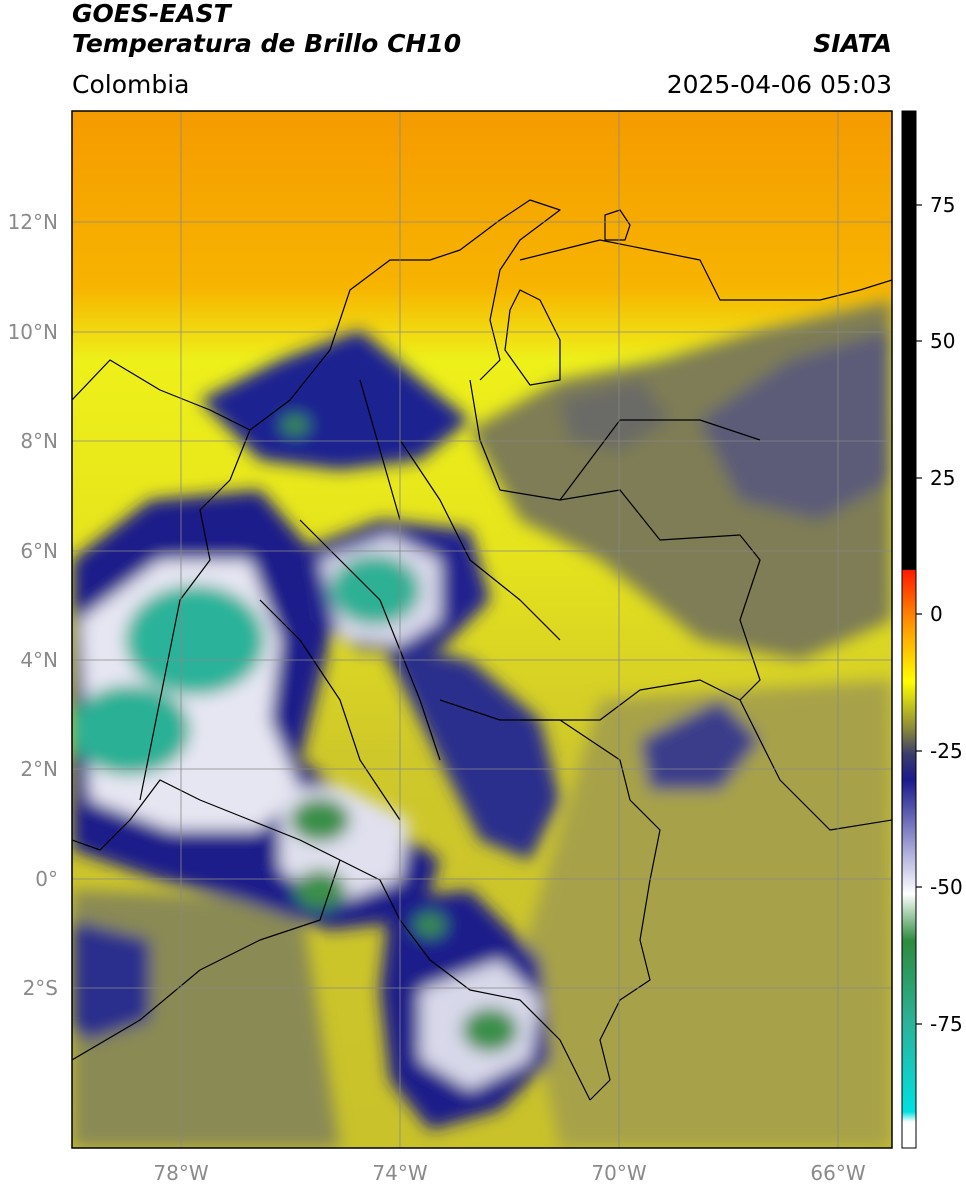 The image size is (966, 1190). I want to click on cb-label-m25: -25, so click(946, 751).